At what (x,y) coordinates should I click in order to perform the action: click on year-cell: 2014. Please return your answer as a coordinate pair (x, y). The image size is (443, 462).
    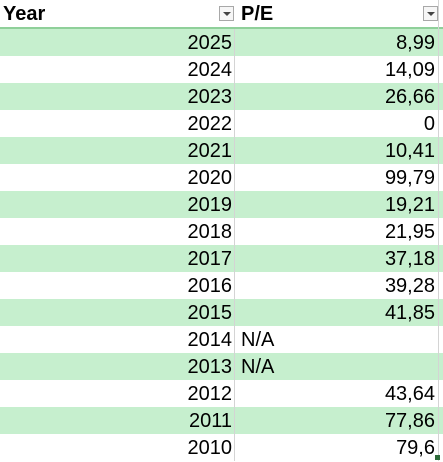
    Looking at the image, I should click on (117, 339).